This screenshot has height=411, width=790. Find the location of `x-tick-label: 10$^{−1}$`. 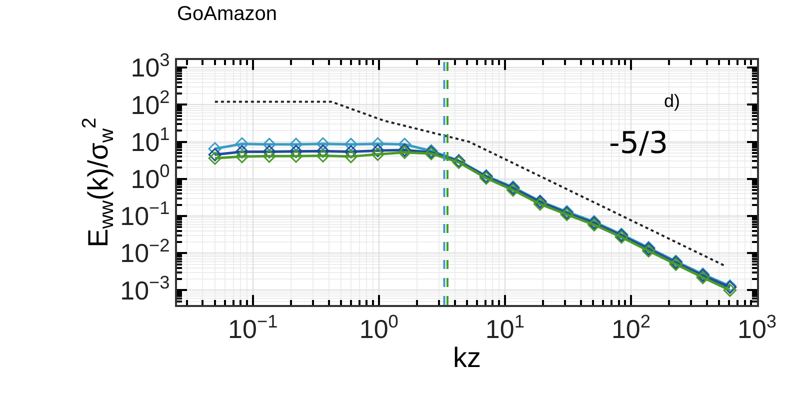

x-tick-label: 10$^{−1}$ is located at coordinates (253, 327).